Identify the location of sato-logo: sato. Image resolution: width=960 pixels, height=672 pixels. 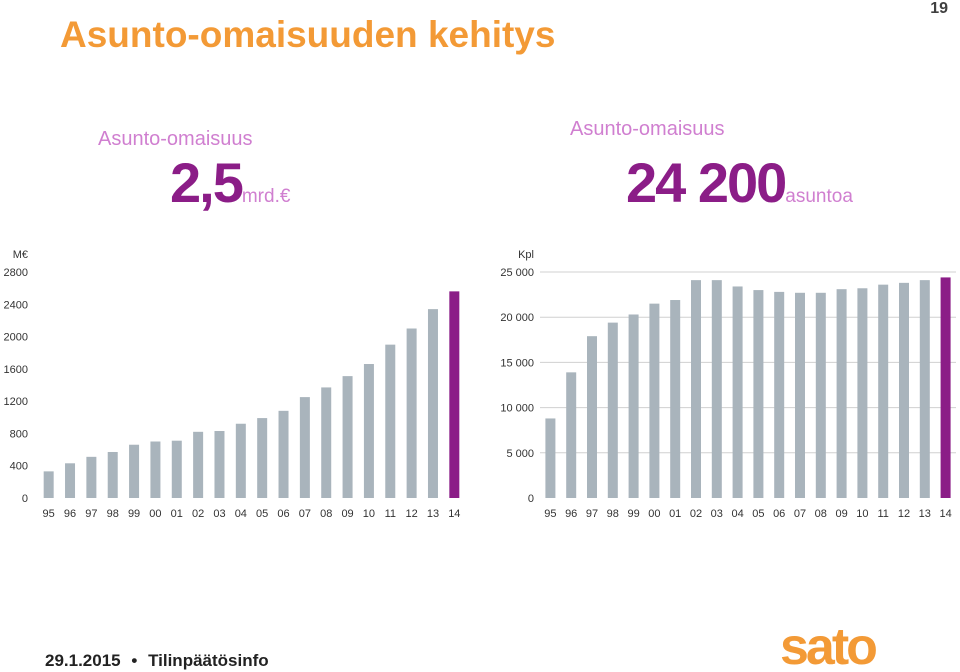
(829, 645).